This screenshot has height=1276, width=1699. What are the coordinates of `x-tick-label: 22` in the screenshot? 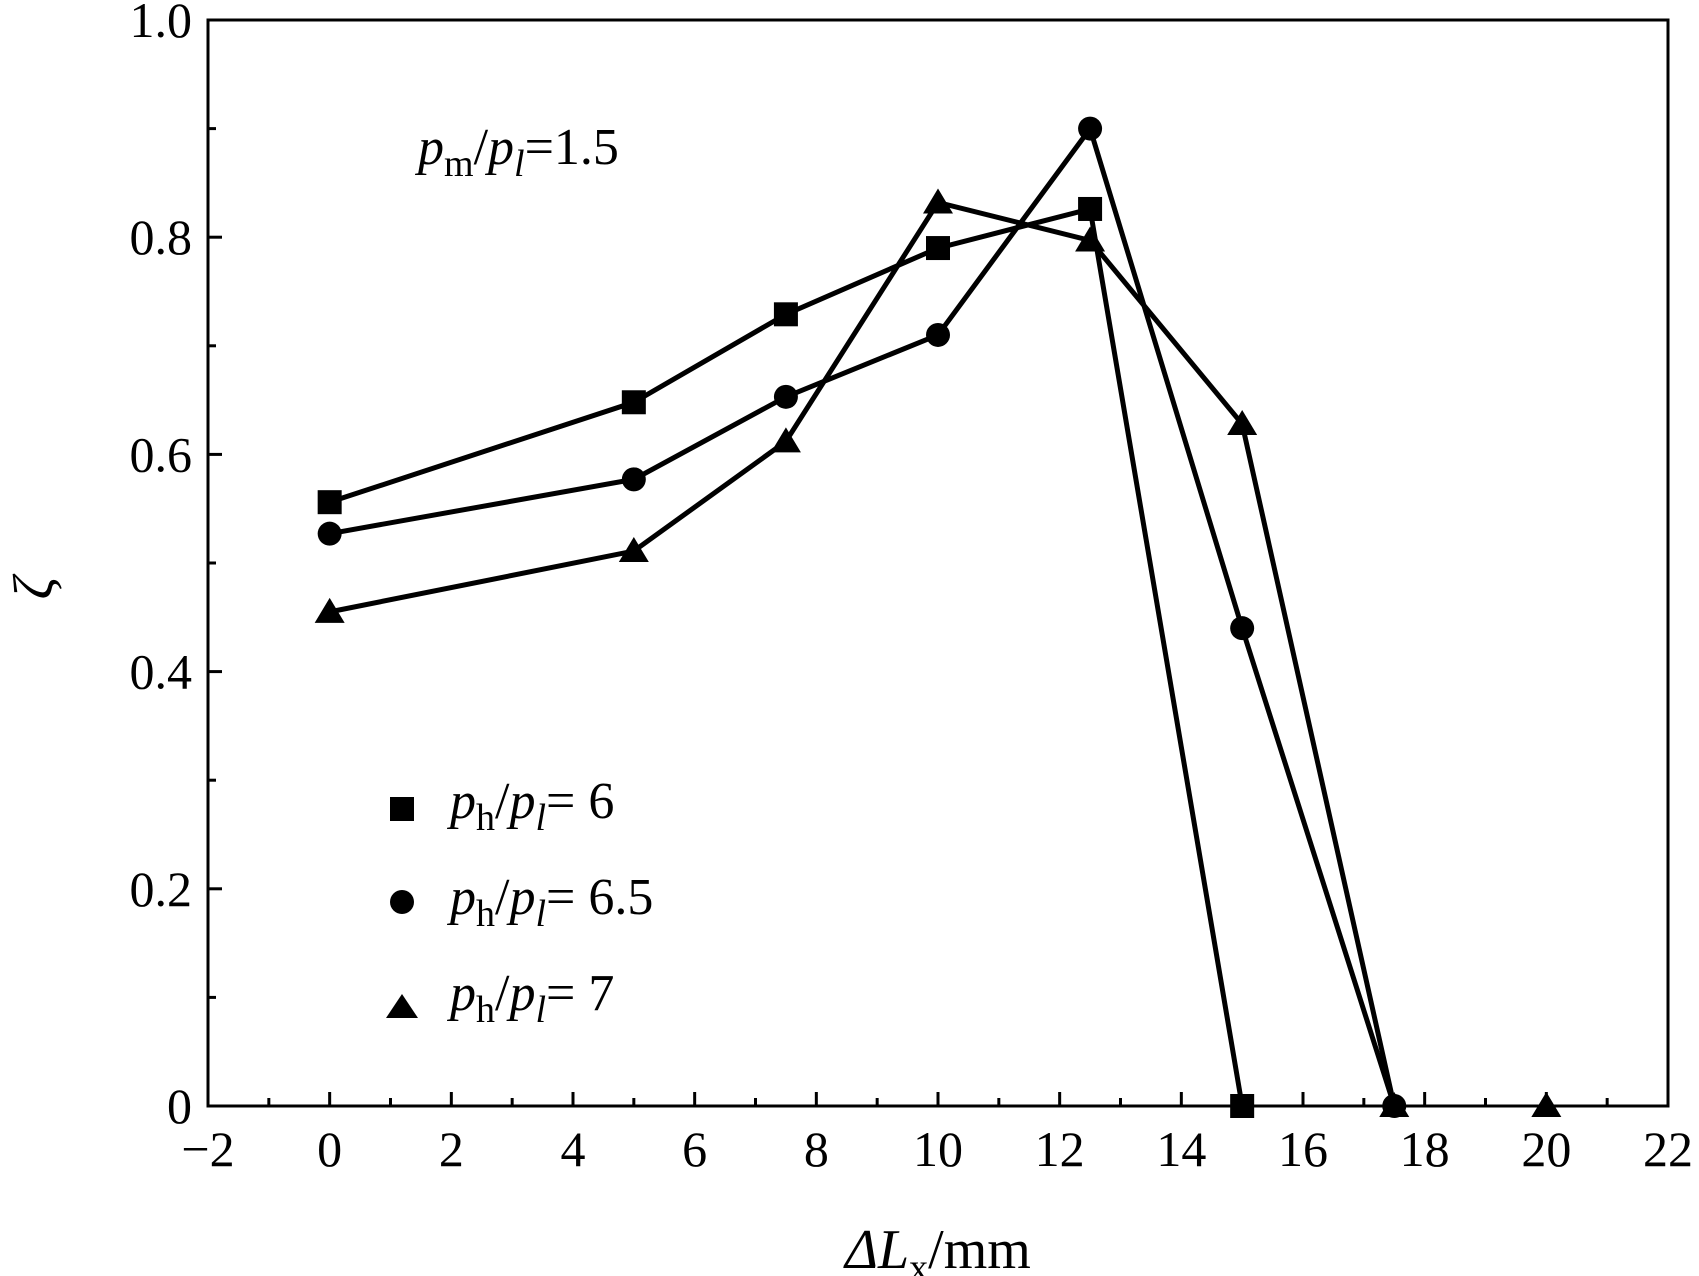 It's located at (1668, 1149).